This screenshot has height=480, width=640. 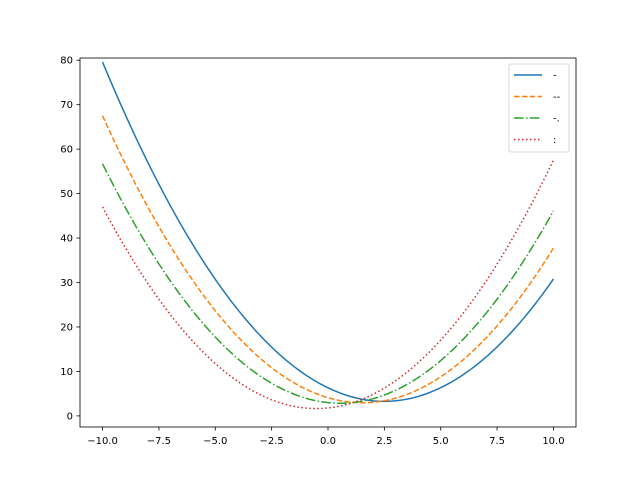 What do you see at coordinates (215, 441) in the screenshot?
I see `x-tick-label: −5.0` at bounding box center [215, 441].